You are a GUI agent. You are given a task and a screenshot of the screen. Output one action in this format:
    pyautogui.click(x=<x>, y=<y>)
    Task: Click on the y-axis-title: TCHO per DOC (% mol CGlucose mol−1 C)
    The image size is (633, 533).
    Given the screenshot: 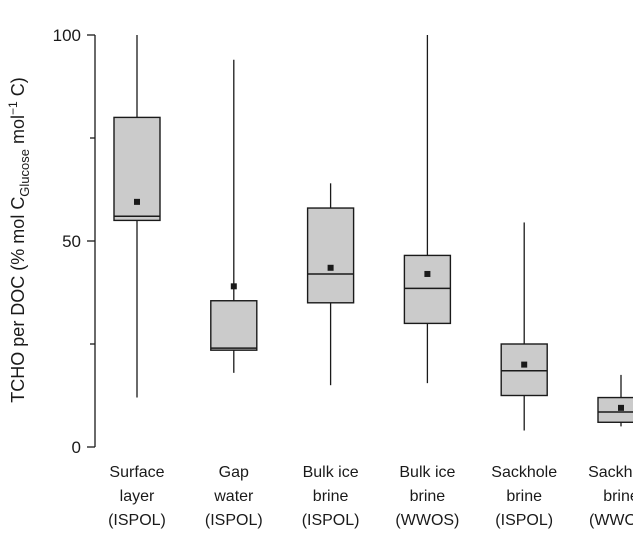 What is the action you would take?
    pyautogui.click(x=19, y=239)
    